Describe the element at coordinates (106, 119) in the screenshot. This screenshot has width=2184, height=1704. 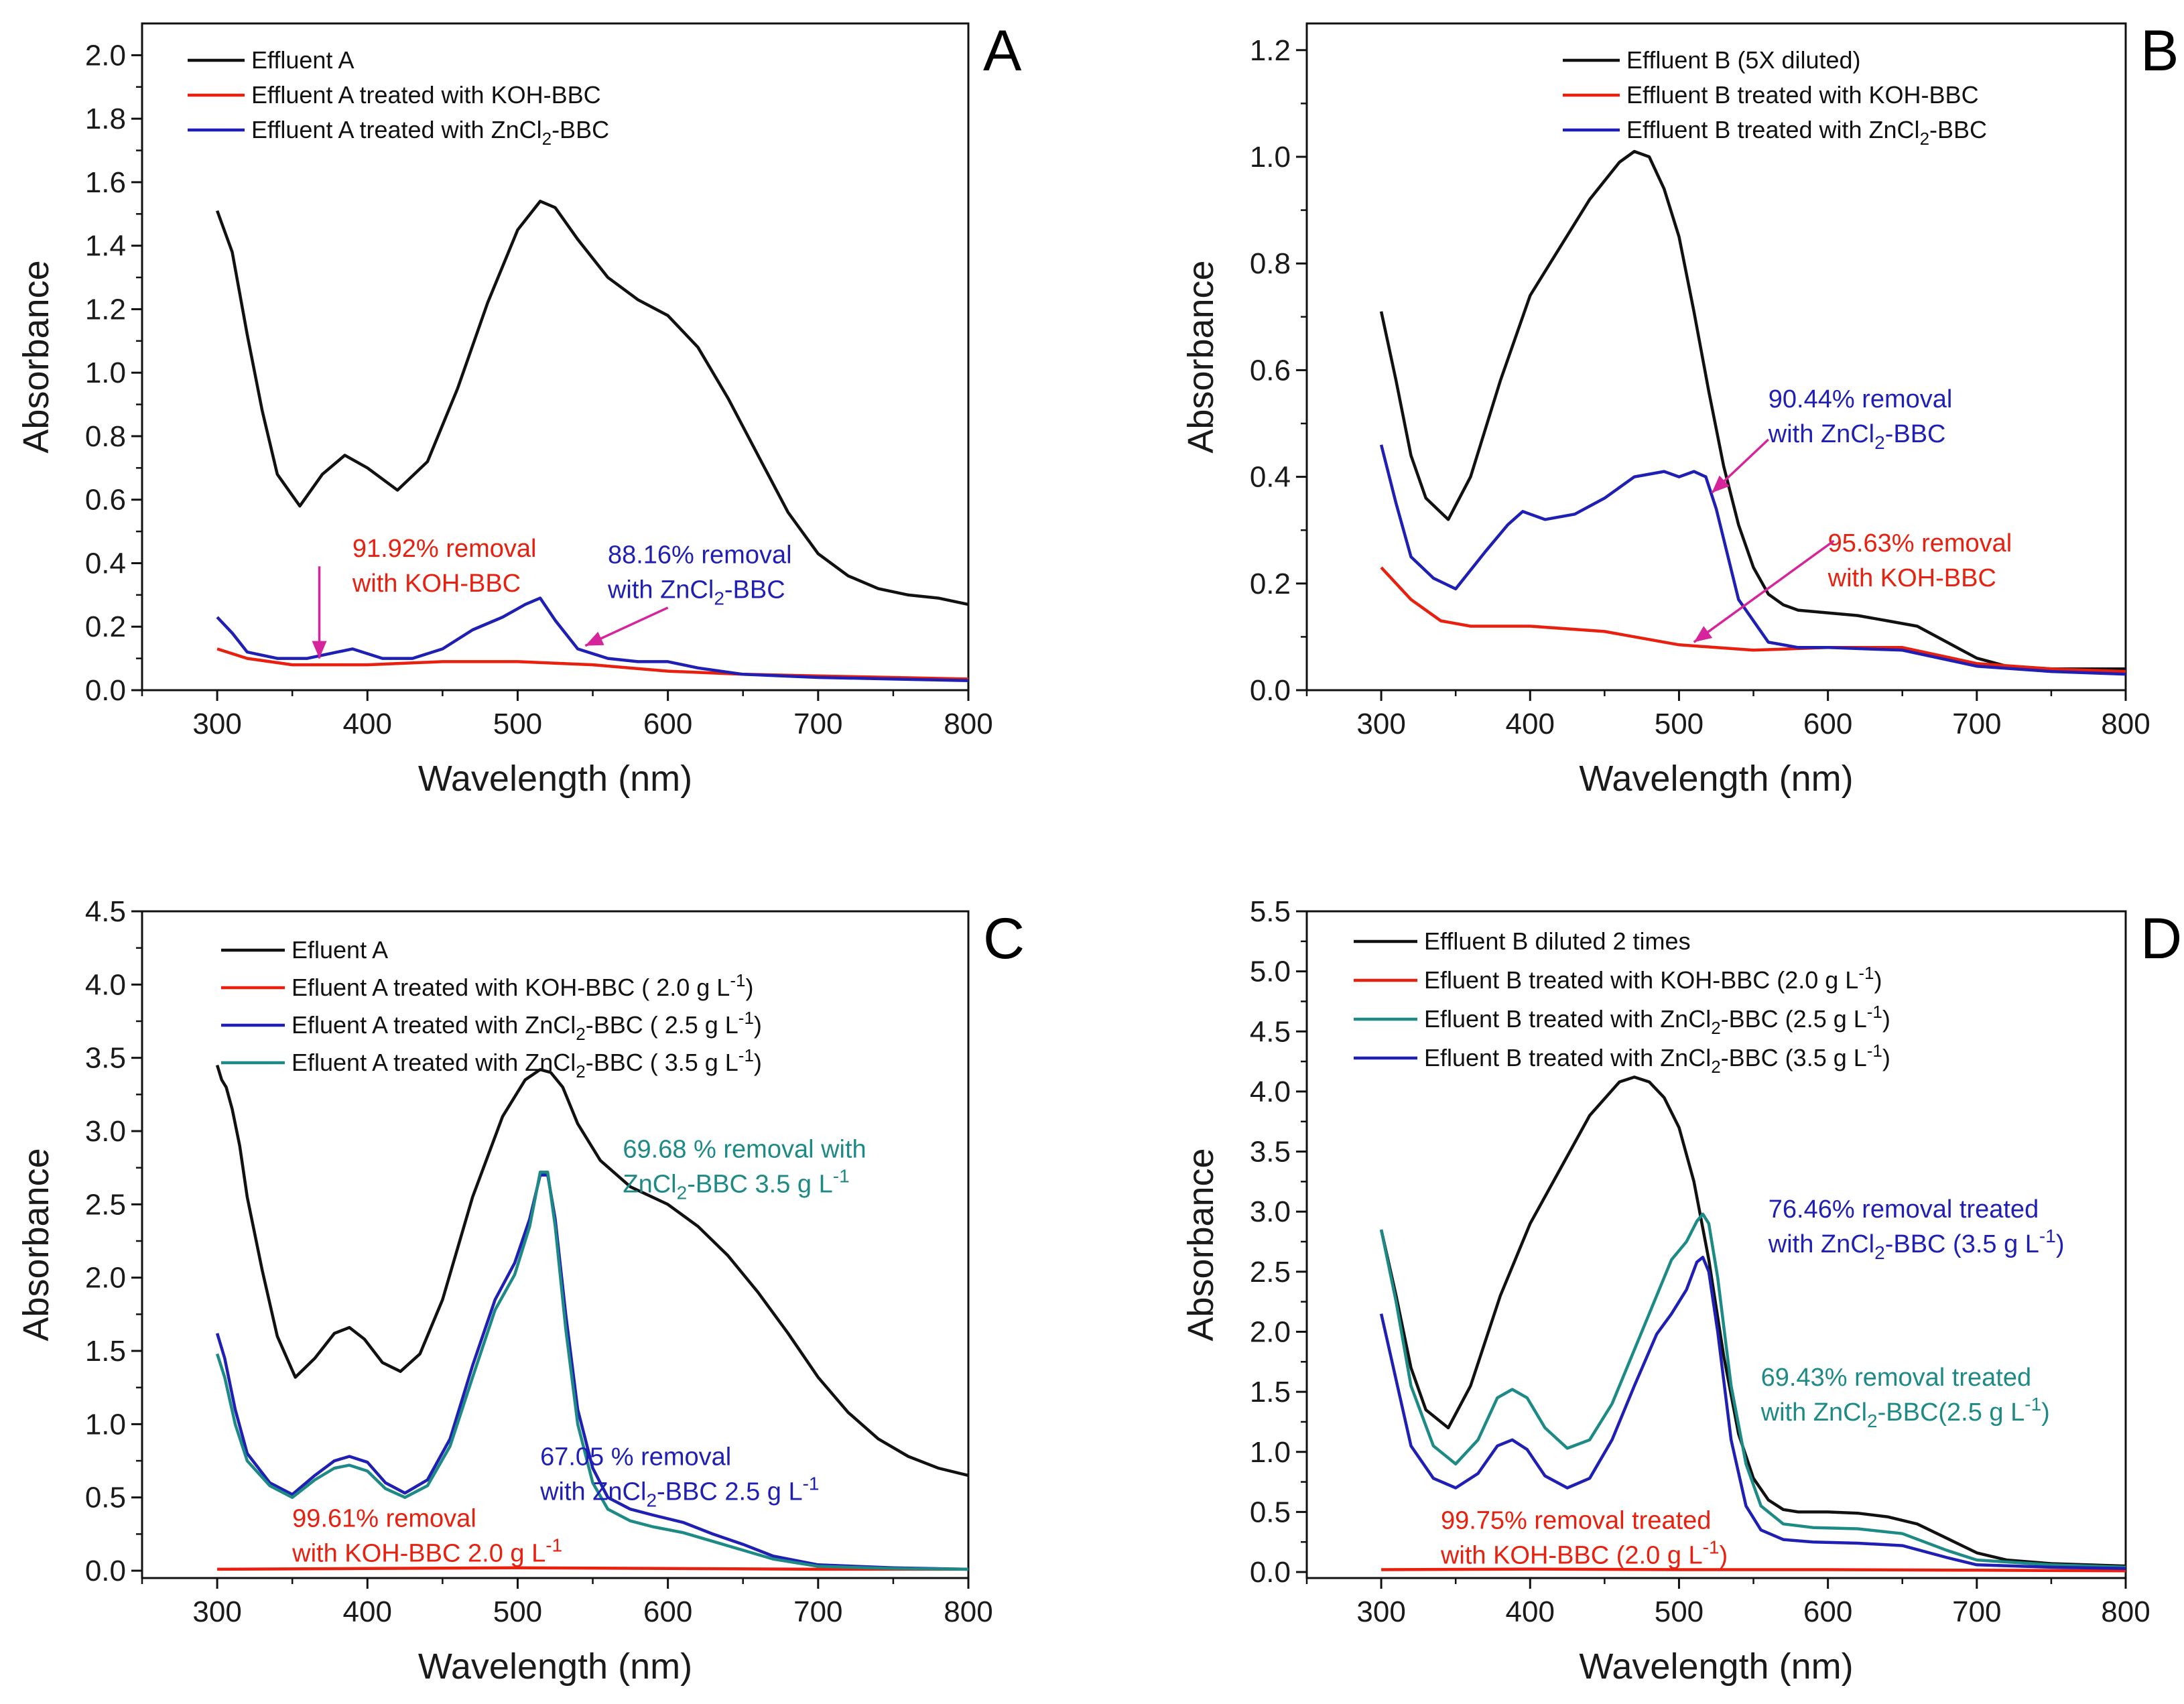
I see `y-tick-label: 1.8` at that location.